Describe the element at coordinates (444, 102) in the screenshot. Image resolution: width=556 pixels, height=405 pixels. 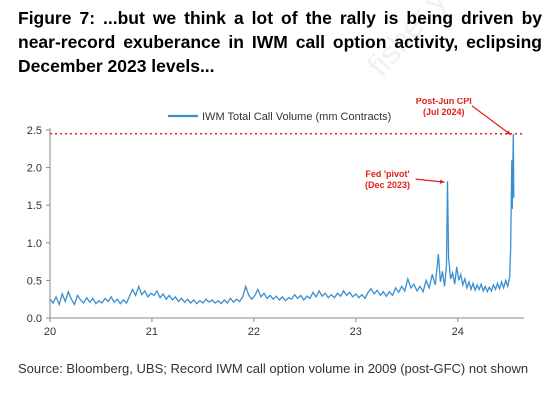
I see `annotation-label: Post-Jun CPI` at that location.